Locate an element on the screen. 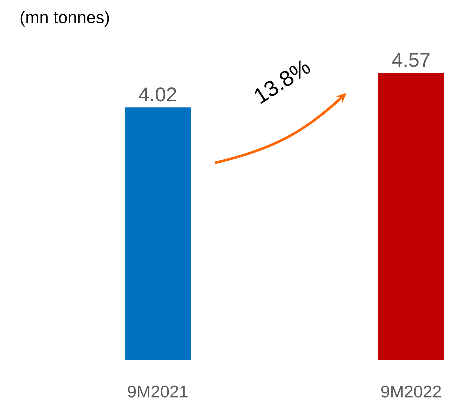  data-label: 4.02 is located at coordinates (157, 95).